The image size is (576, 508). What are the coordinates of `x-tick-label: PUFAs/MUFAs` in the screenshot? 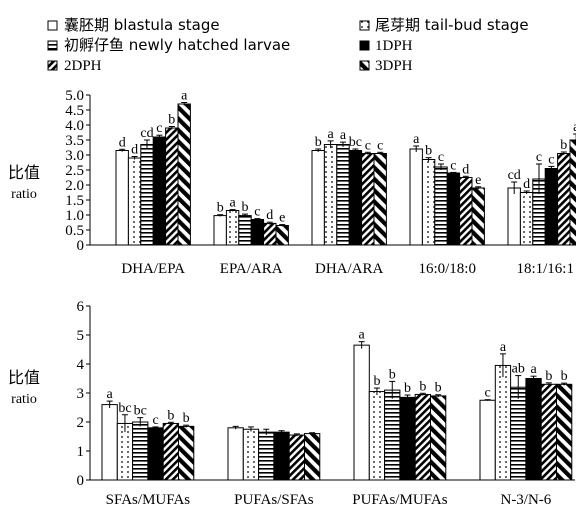 It's located at (399, 500).